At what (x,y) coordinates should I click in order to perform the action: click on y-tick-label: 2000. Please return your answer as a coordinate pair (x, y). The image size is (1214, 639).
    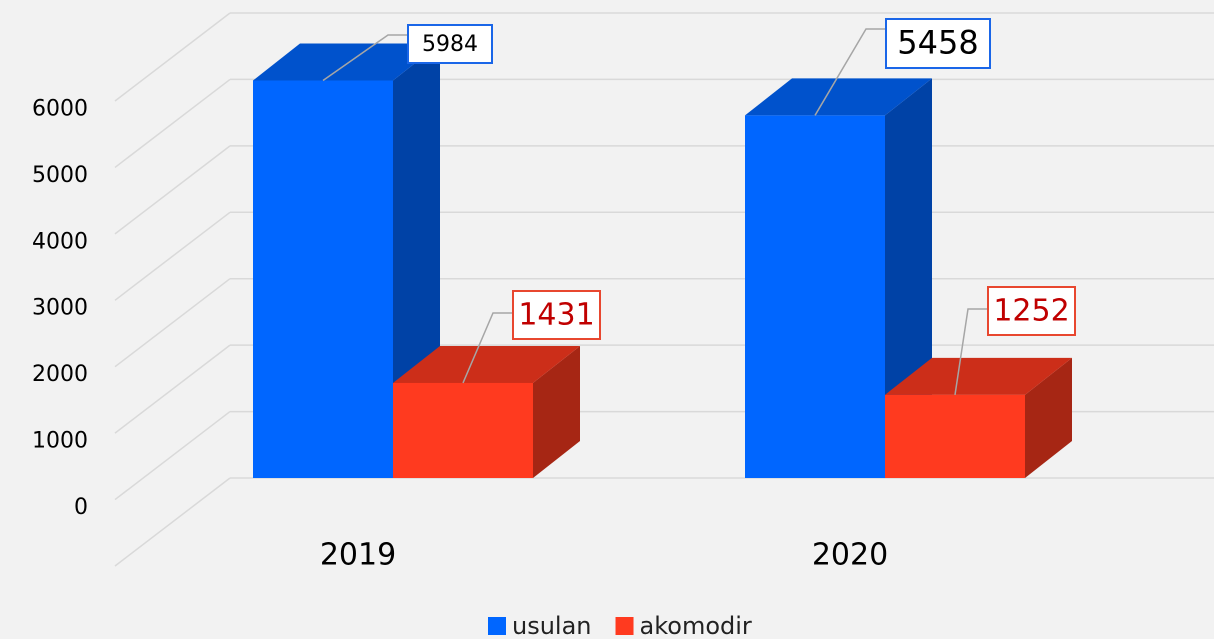
    Looking at the image, I should click on (60, 374).